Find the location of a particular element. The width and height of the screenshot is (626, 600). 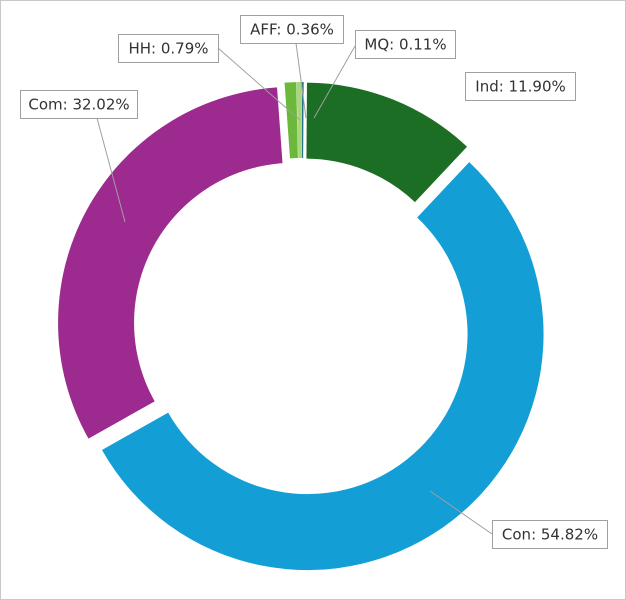

data-label: MQ: 0.11% is located at coordinates (405, 45).